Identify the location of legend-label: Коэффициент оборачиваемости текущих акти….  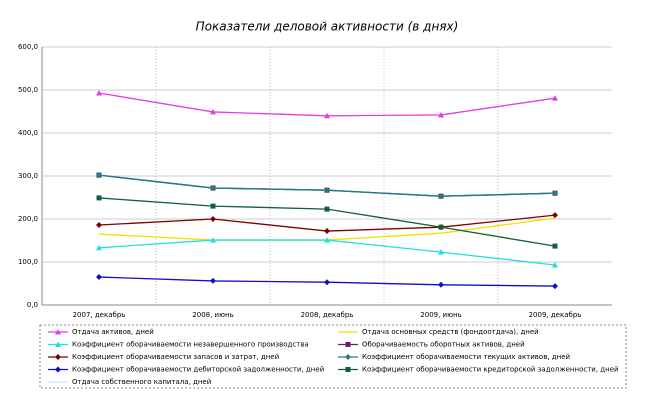
(466, 357).